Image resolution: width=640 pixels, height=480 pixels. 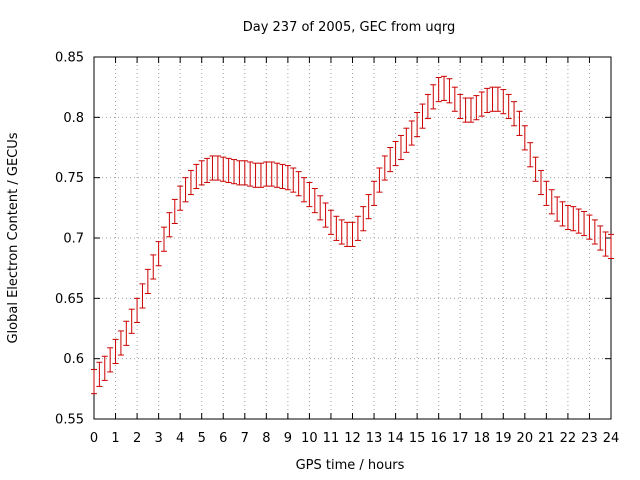 What do you see at coordinates (503, 438) in the screenshot?
I see `x-tick-label: 19` at bounding box center [503, 438].